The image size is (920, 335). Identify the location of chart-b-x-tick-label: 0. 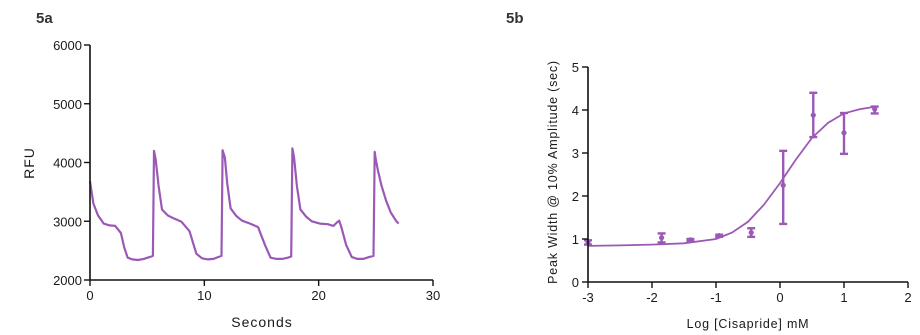
(779, 297).